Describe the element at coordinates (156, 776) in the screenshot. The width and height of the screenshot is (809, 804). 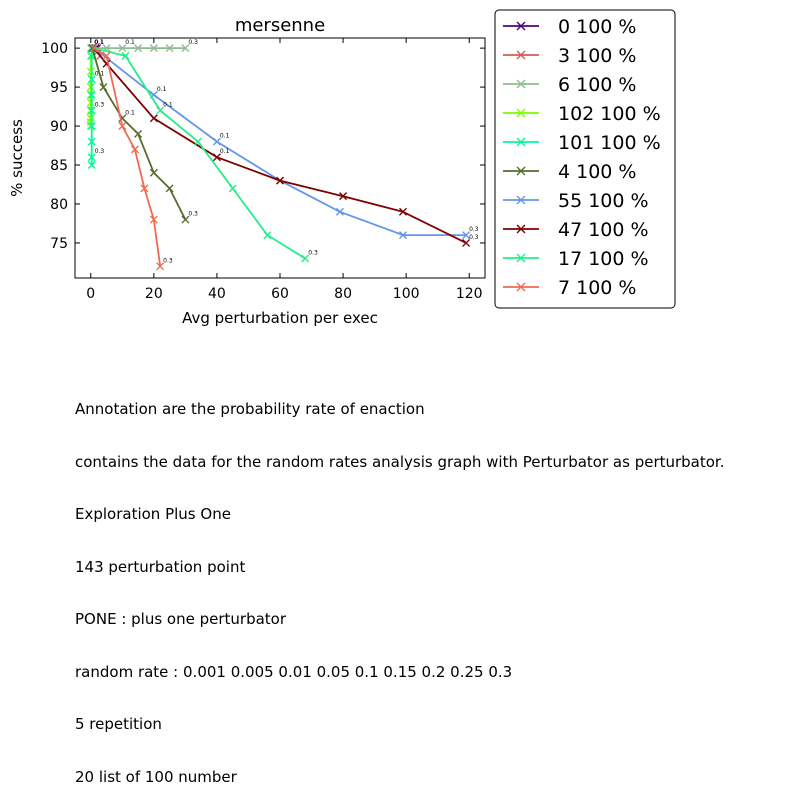
I see `caption-line-8: 20 list of 100 number` at that location.